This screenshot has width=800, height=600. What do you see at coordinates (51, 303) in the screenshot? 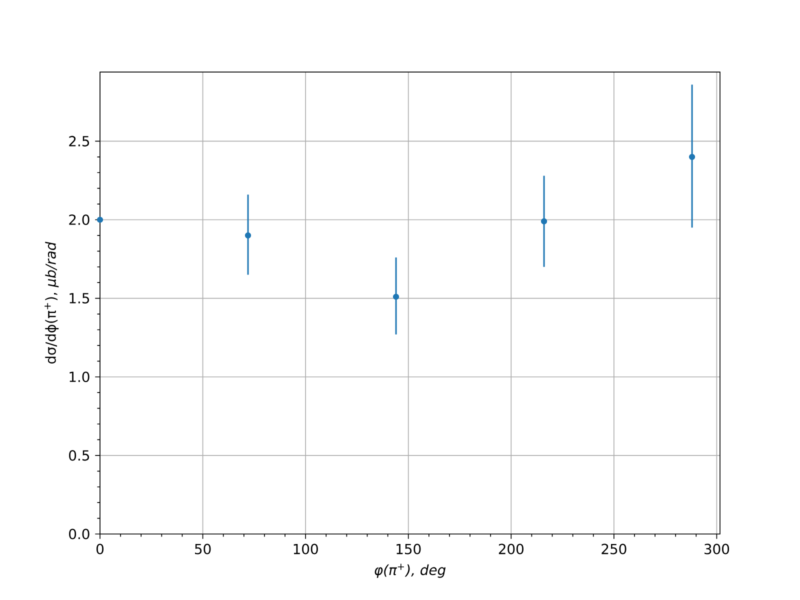
I see `y-axis-title: dσ/dϕ(π$^{+}$), μb/rad` at bounding box center [51, 303].